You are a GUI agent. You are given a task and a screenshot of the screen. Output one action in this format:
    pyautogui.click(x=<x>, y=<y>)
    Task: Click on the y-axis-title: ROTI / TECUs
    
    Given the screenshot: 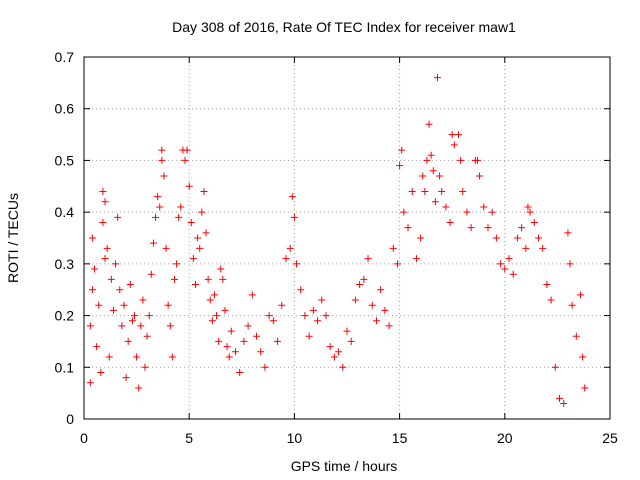 What is the action you would take?
    pyautogui.click(x=13, y=238)
    